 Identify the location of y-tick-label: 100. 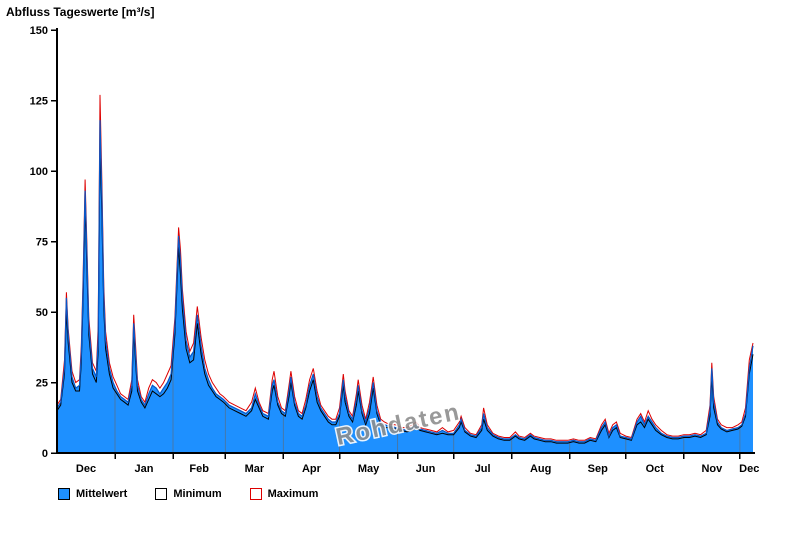
(39, 172).